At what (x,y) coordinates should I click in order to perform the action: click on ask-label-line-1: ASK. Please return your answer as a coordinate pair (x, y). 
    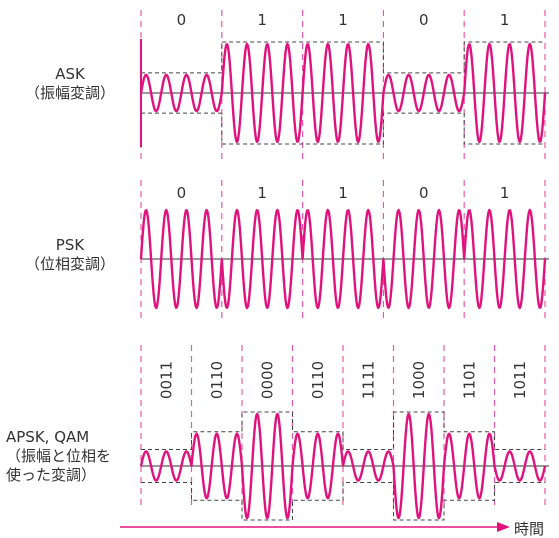
    Looking at the image, I should click on (70, 74).